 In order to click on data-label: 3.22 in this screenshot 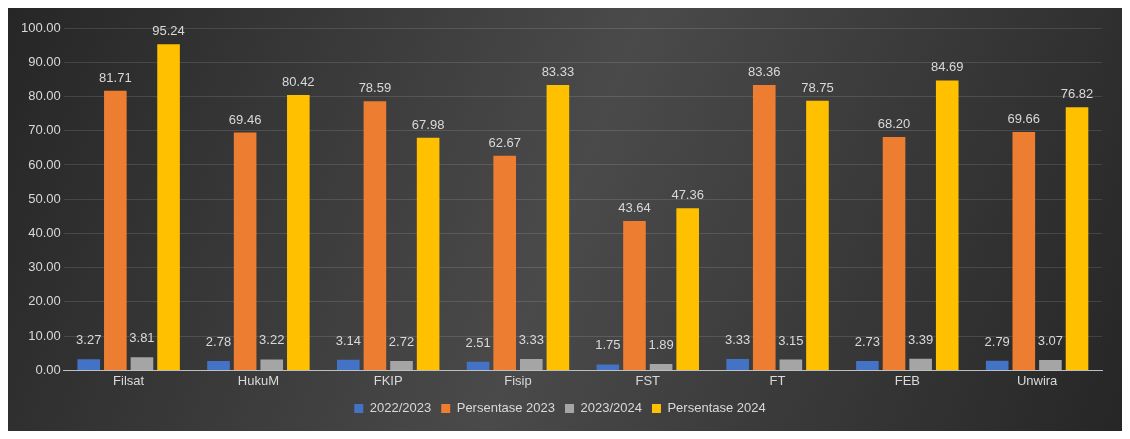, I will do `click(272, 340)`.